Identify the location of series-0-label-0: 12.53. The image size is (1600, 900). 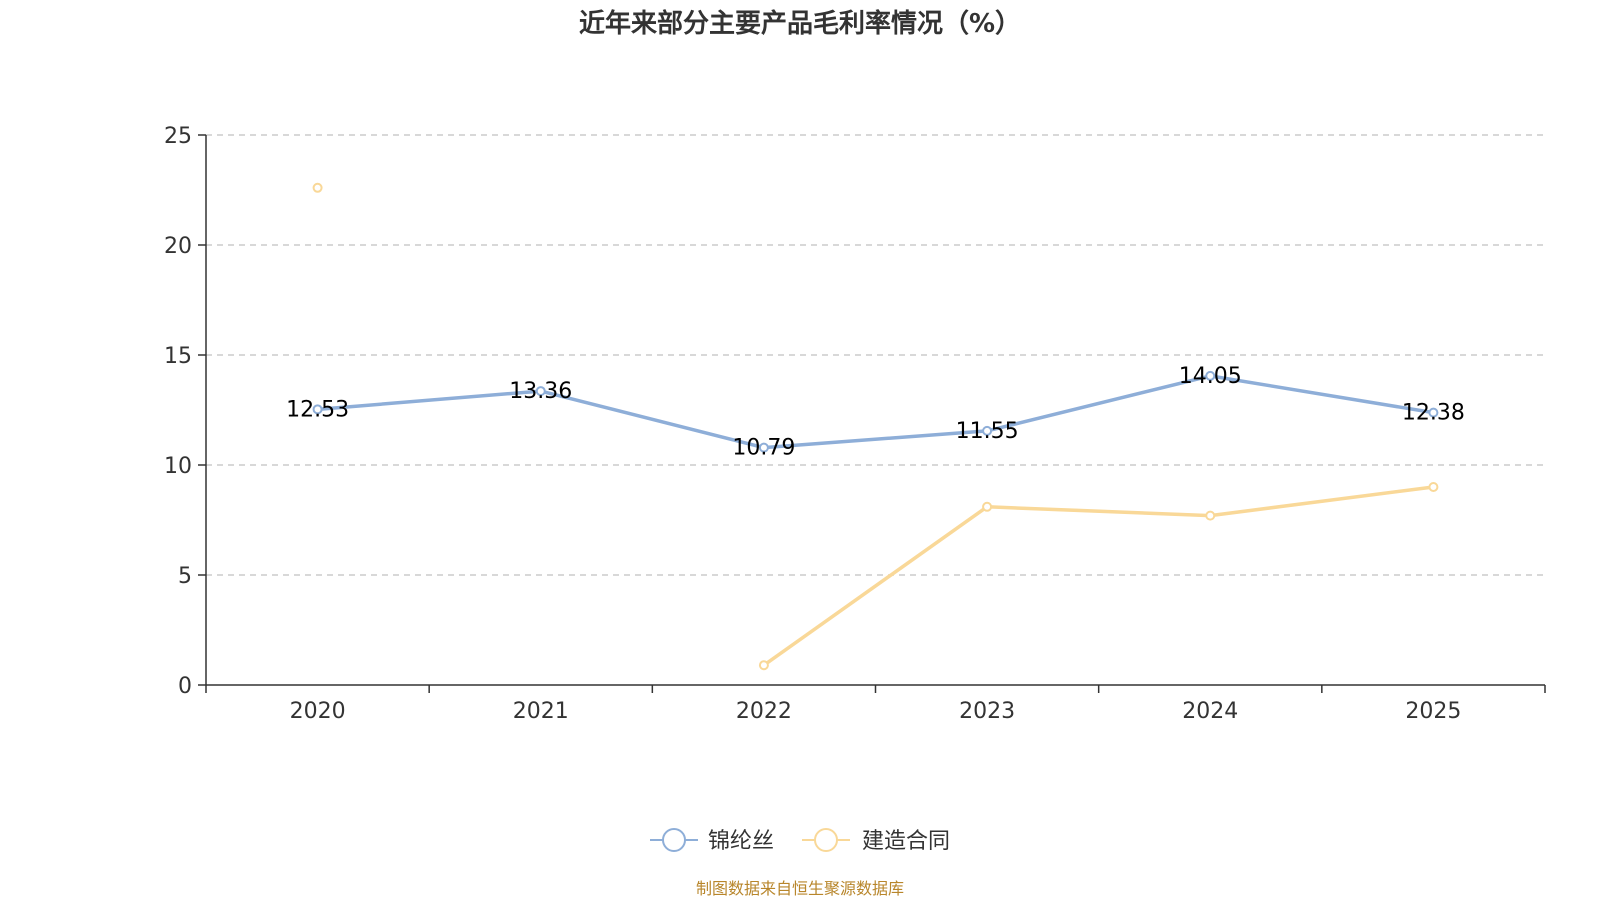
(317, 409).